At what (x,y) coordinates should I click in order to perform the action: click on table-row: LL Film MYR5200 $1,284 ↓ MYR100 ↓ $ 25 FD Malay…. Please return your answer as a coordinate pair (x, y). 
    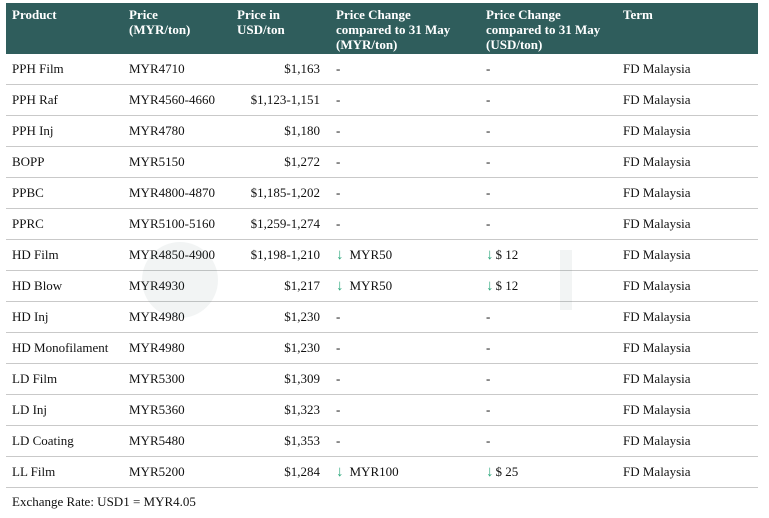
    Looking at the image, I should click on (382, 472).